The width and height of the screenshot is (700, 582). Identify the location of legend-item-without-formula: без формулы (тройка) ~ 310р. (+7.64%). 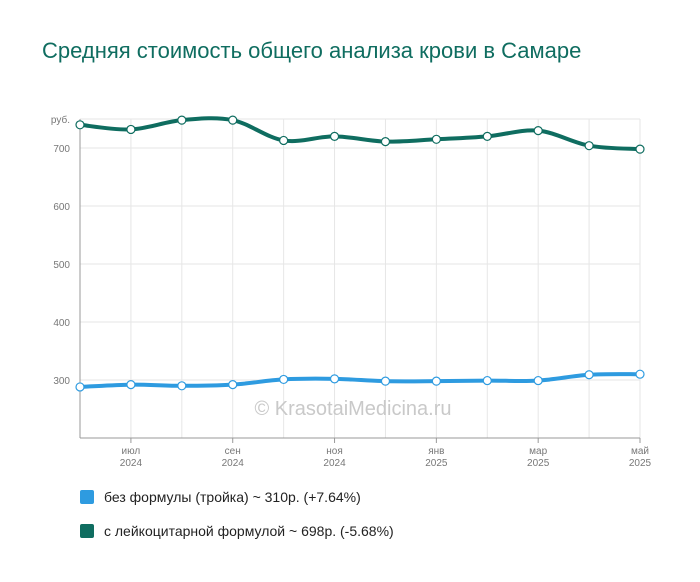
(237, 497).